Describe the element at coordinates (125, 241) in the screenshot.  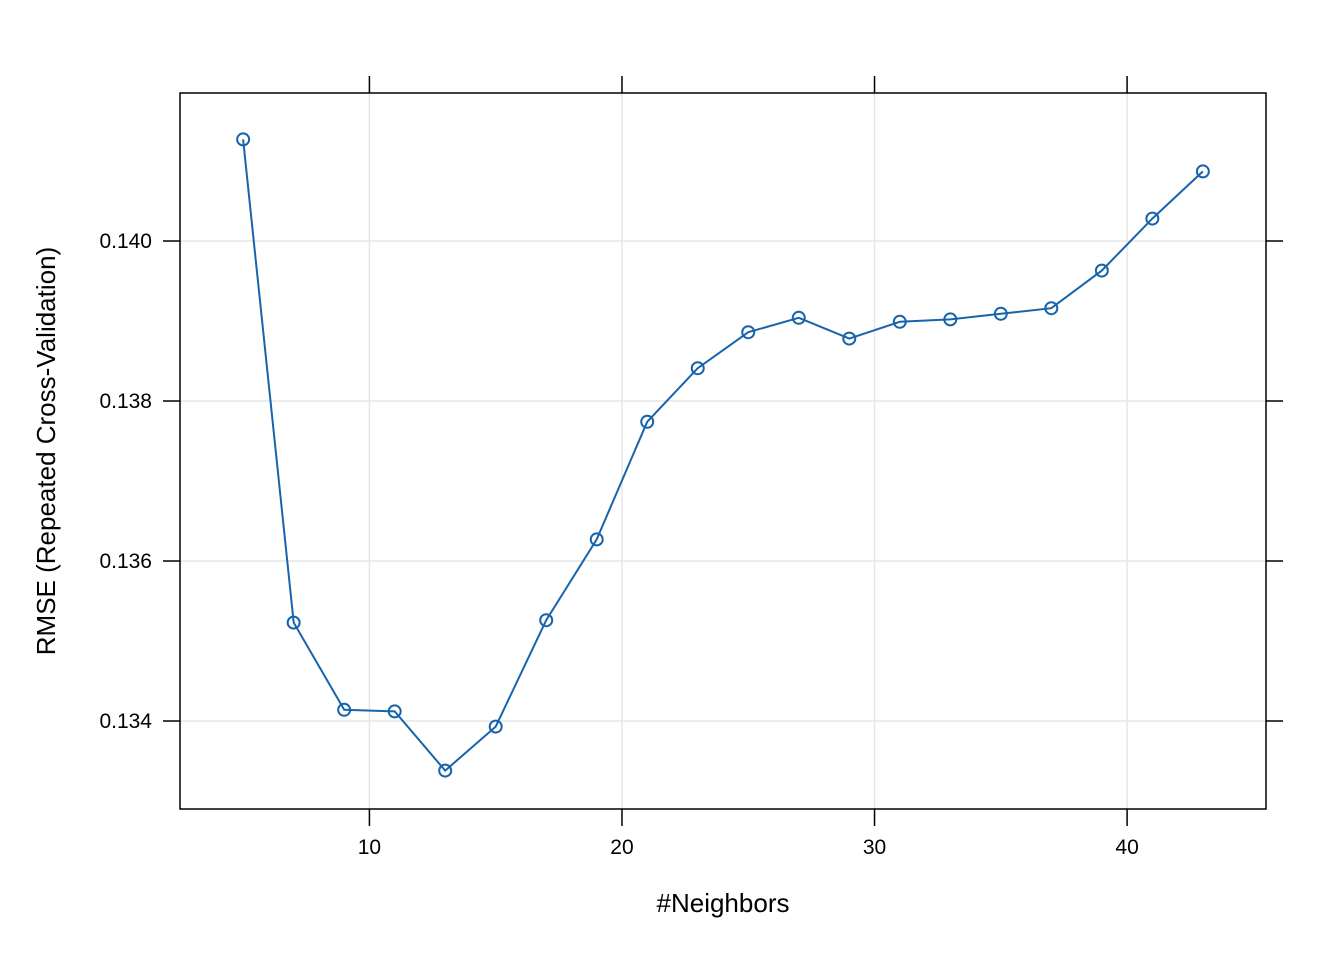
I see `y-tick-label: 0.140` at that location.